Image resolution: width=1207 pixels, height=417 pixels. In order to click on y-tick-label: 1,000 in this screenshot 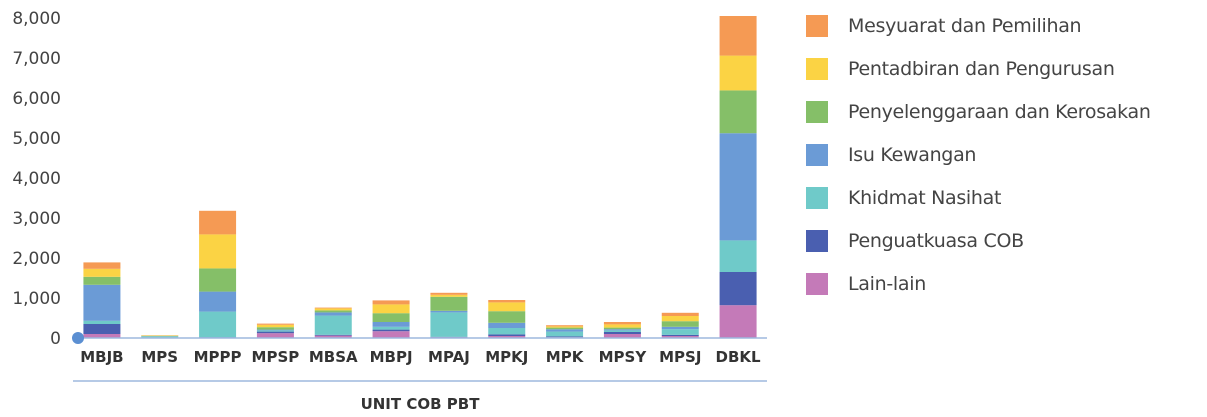, I will do `click(36, 299)`.